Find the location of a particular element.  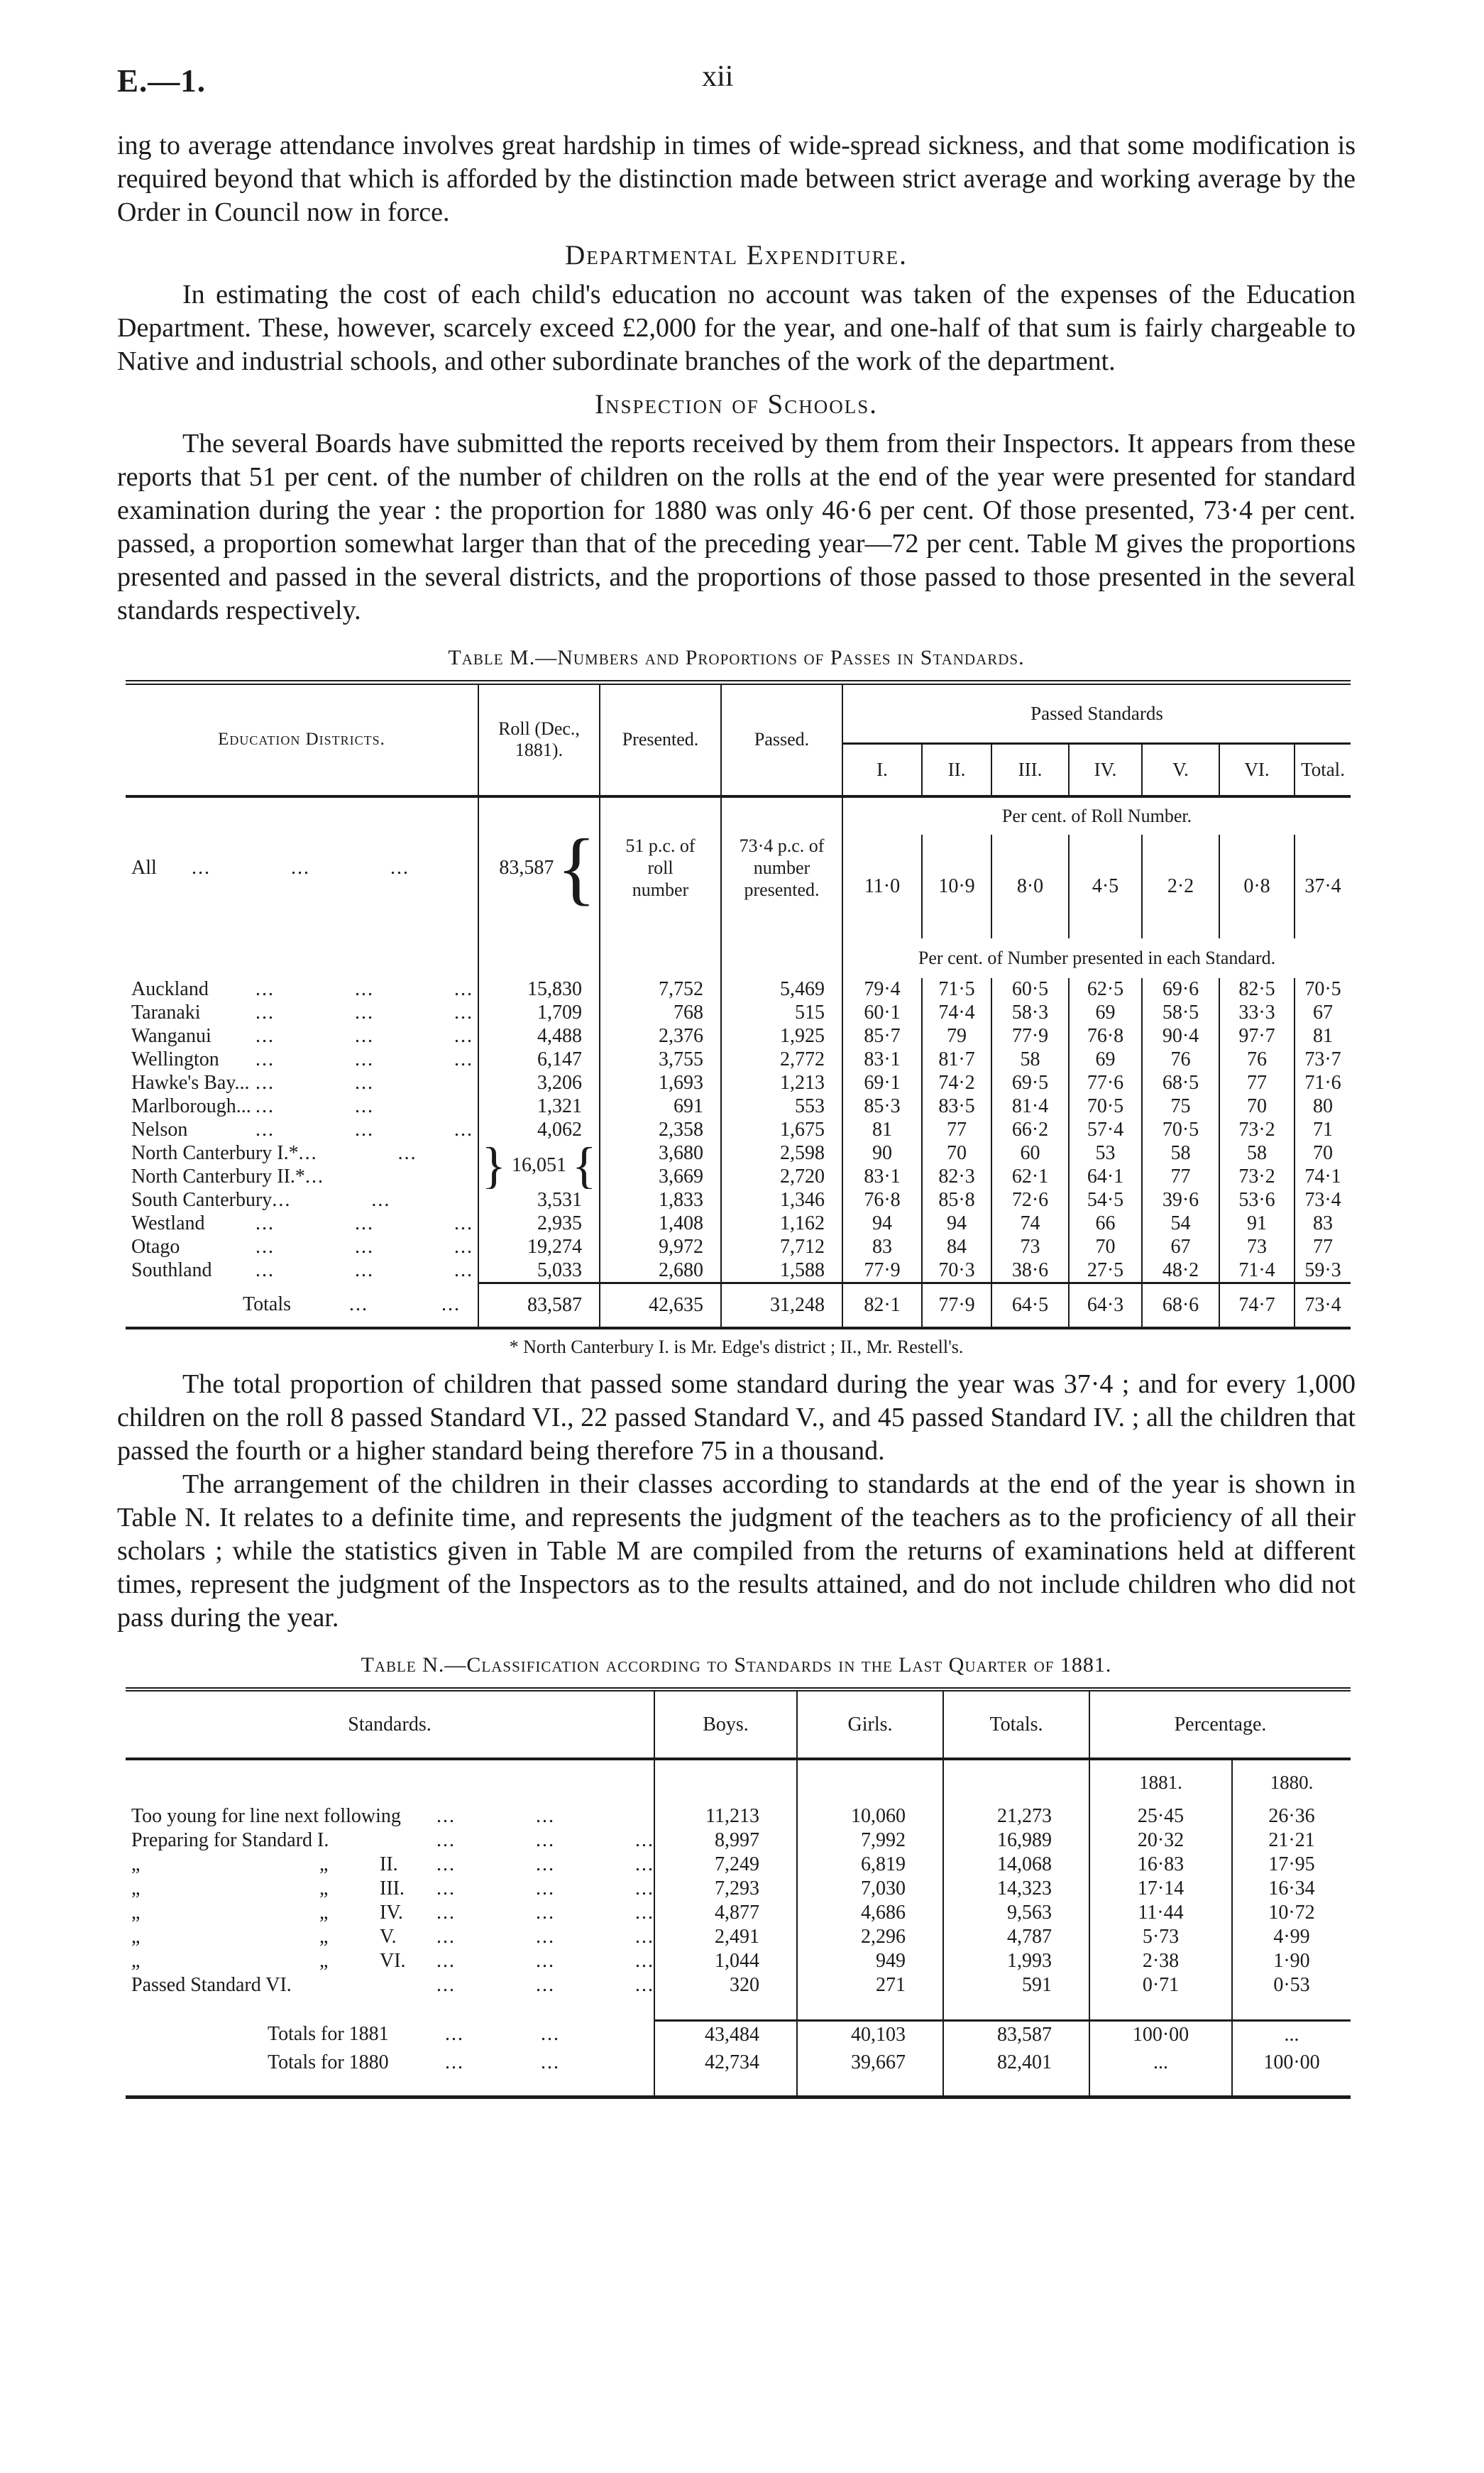

row-label: Totals for 1881 is located at coordinates (328, 2034).